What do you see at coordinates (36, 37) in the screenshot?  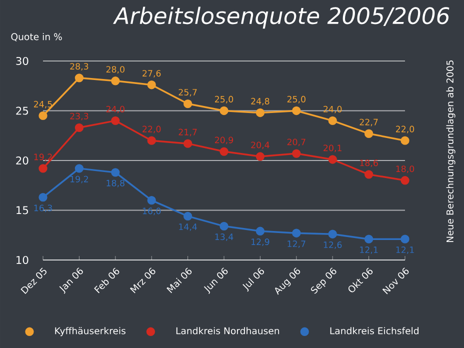 I see `y-axis-title: Quote in %` at bounding box center [36, 37].